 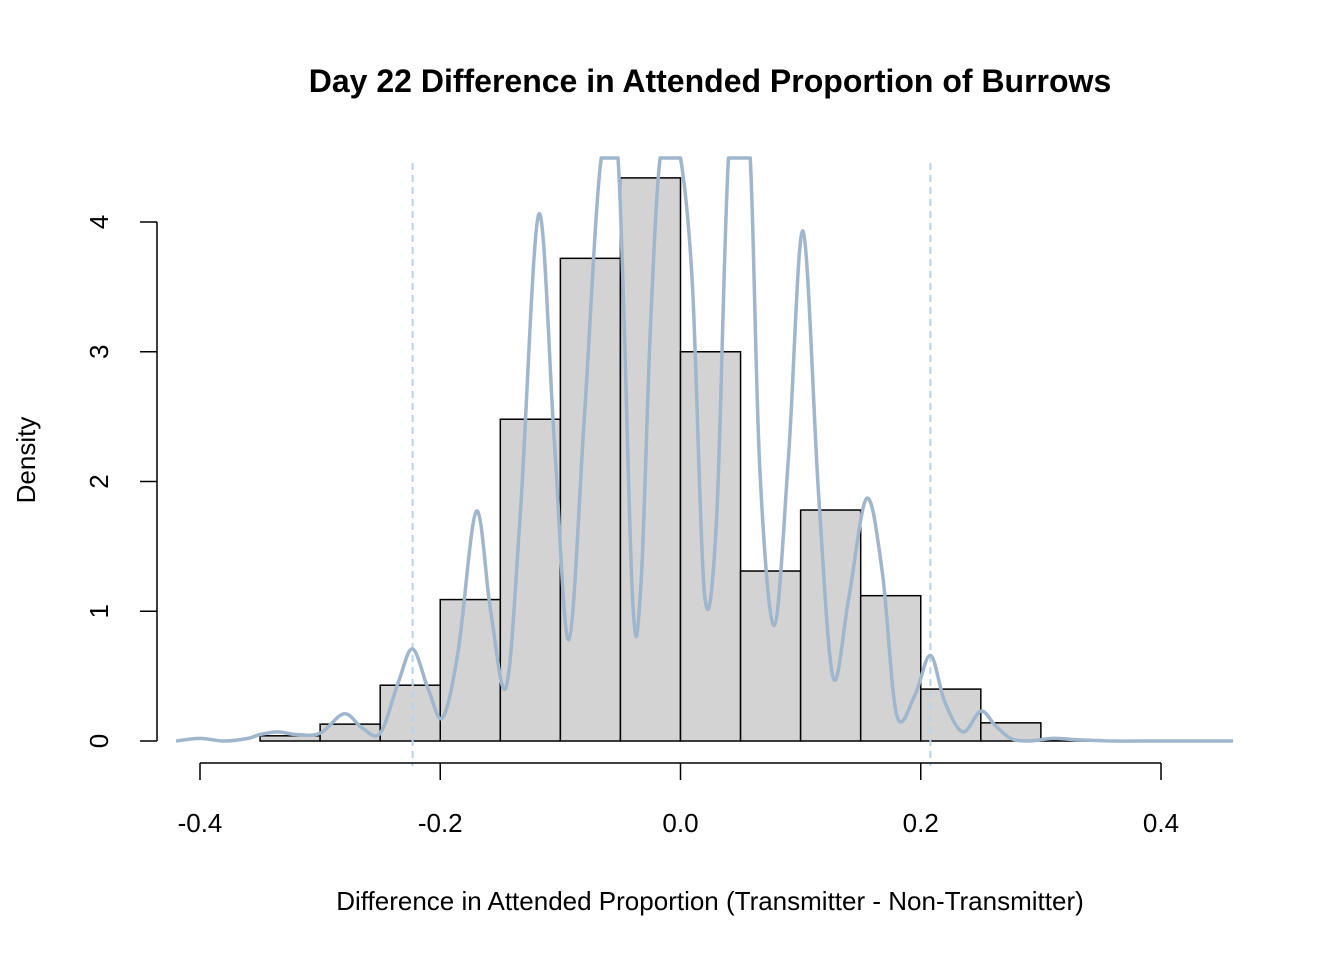 I want to click on y-tick-label: 3, so click(x=99, y=352).